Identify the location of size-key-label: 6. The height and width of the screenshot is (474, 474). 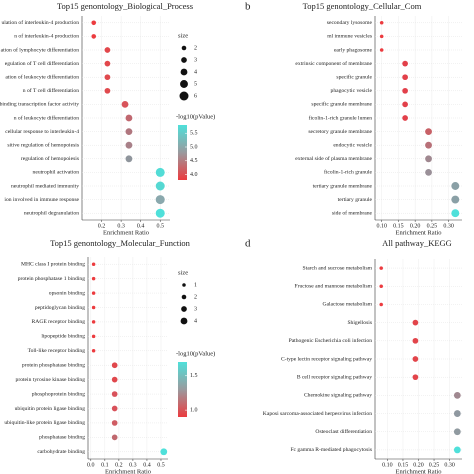
(195, 96).